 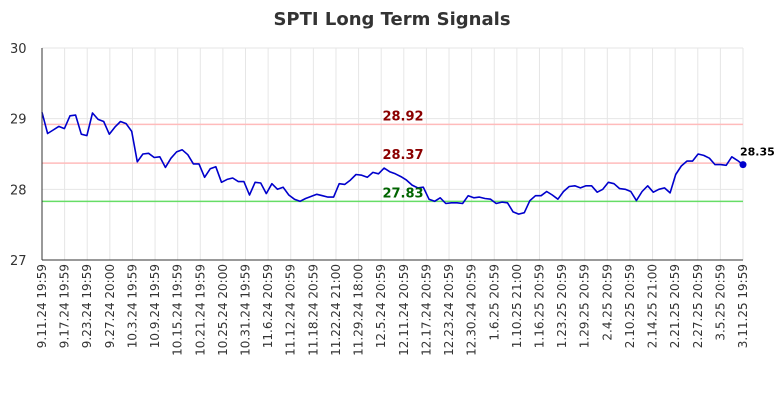 What do you see at coordinates (539, 306) in the screenshot?
I see `x-tick-label: 1.16.25 20:59` at bounding box center [539, 306].